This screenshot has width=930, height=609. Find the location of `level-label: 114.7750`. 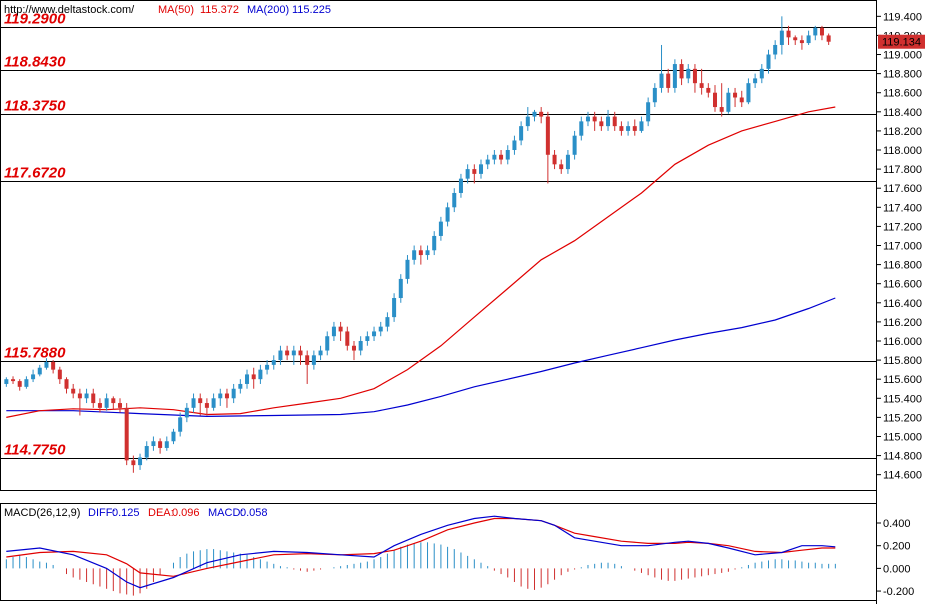

level-label: 114.7750 is located at coordinates (35, 450).